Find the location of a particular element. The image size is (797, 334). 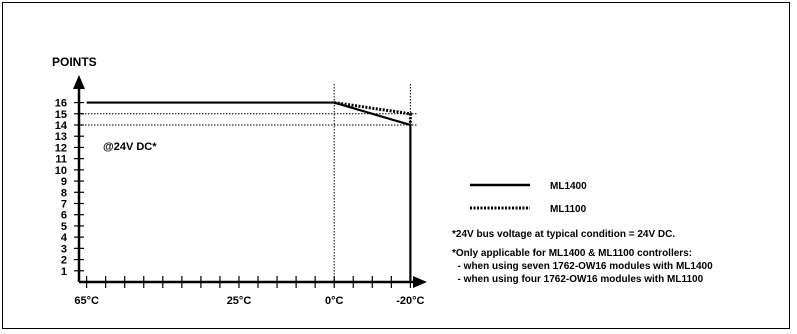

y-tick-label: 7 is located at coordinates (64, 205).